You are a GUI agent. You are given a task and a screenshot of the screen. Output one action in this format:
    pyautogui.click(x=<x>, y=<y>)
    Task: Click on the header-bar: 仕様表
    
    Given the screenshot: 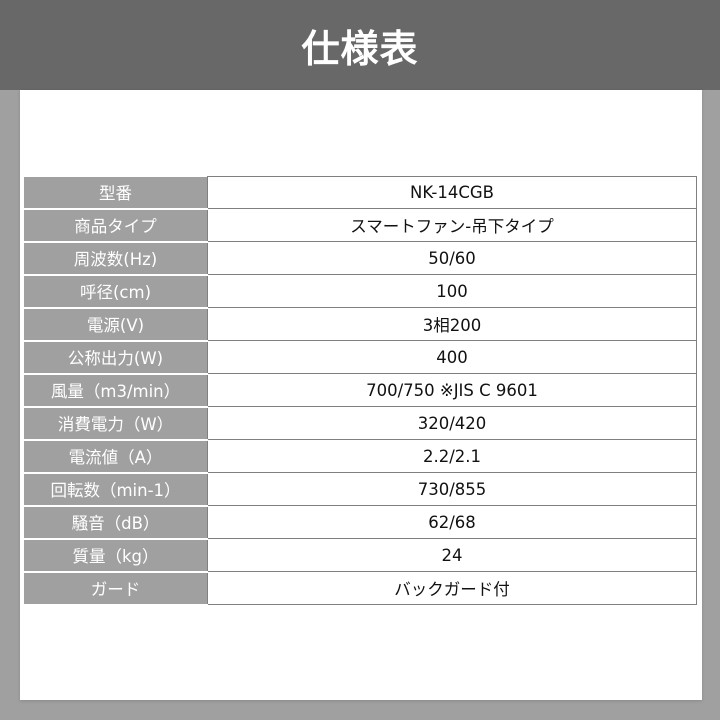 What is the action you would take?
    pyautogui.click(x=360, y=45)
    